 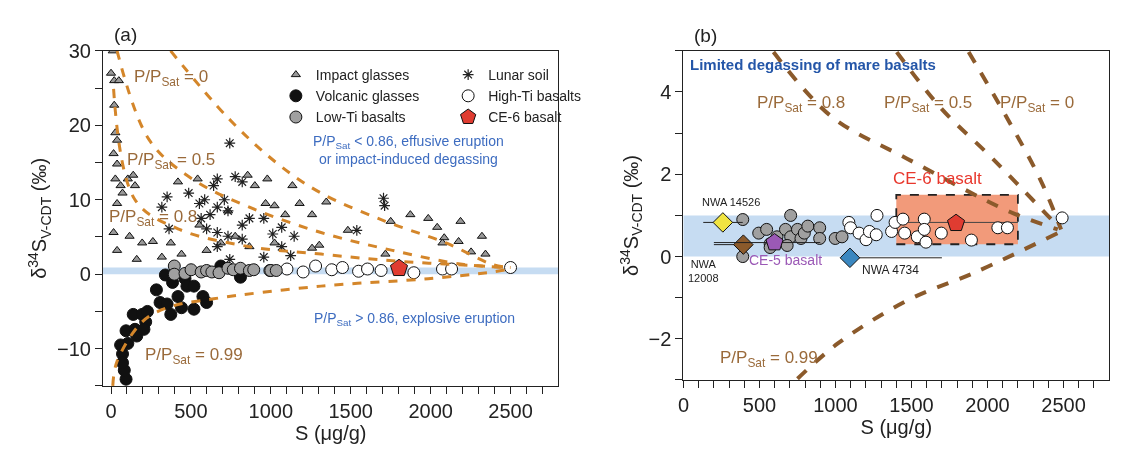 What do you see at coordinates (706, 35) in the screenshot?
I see `chart-title: (b)` at bounding box center [706, 35].